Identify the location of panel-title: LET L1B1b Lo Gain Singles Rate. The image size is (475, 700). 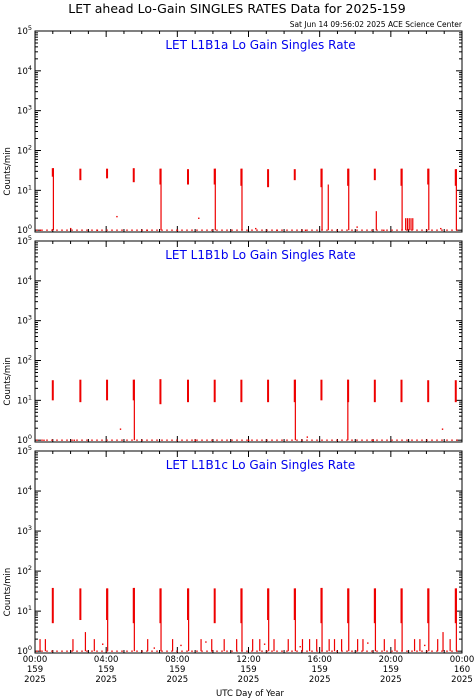
(260, 255).